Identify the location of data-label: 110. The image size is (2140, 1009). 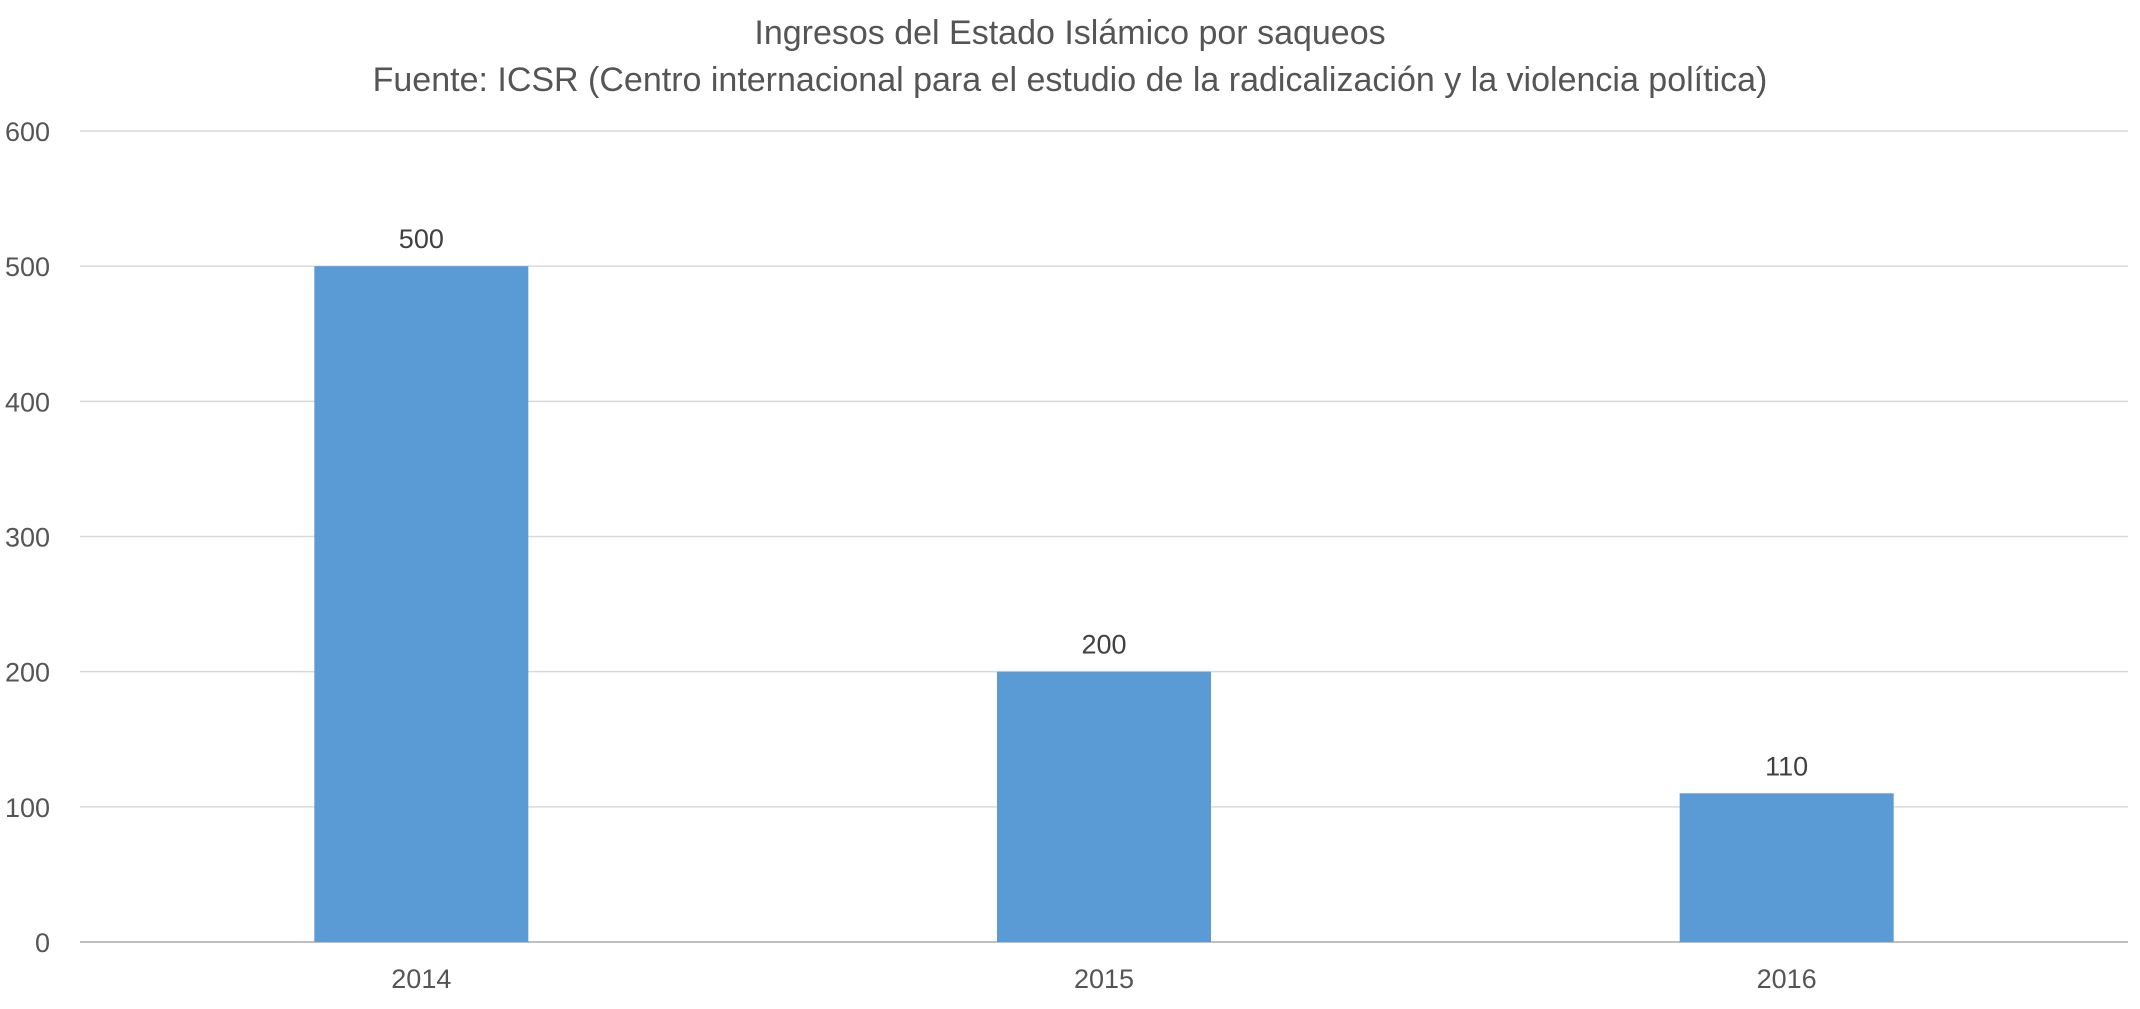
(1786, 766).